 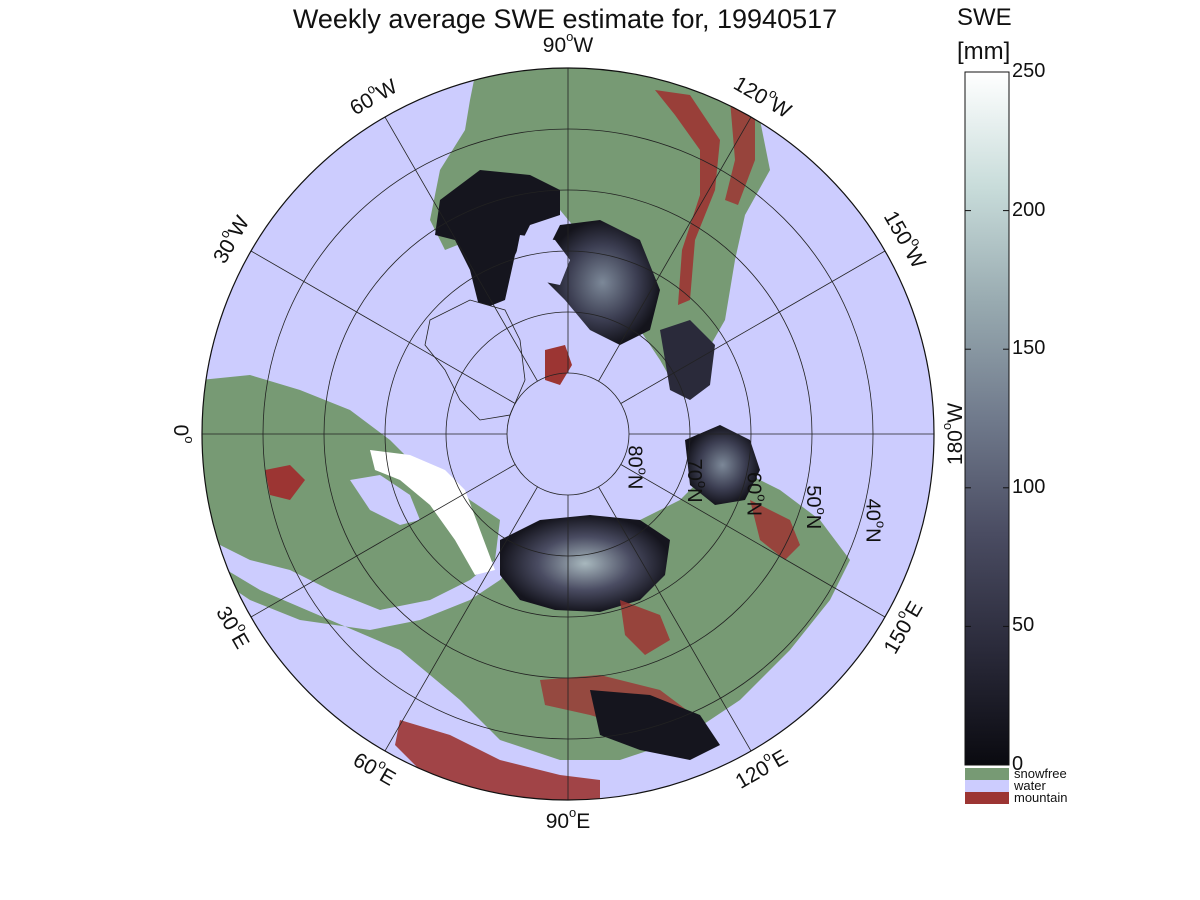 What do you see at coordinates (984, 51) in the screenshot?
I see `colorbar-unit: [mm]` at bounding box center [984, 51].